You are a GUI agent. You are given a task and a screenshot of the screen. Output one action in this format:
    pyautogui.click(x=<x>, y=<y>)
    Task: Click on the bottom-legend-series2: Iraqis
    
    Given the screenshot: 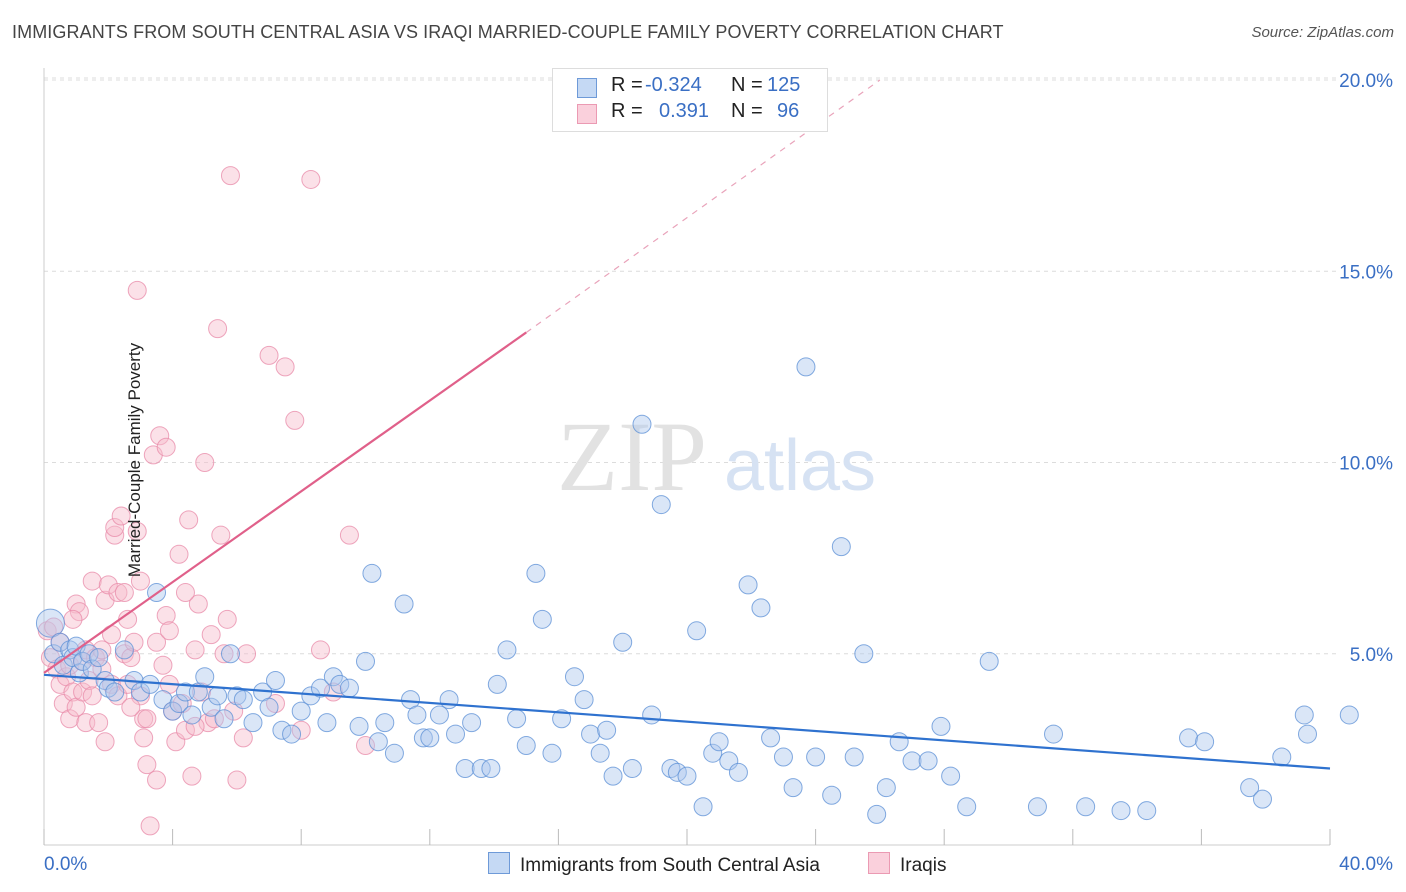 What is the action you would take?
    pyautogui.click(x=907, y=864)
    